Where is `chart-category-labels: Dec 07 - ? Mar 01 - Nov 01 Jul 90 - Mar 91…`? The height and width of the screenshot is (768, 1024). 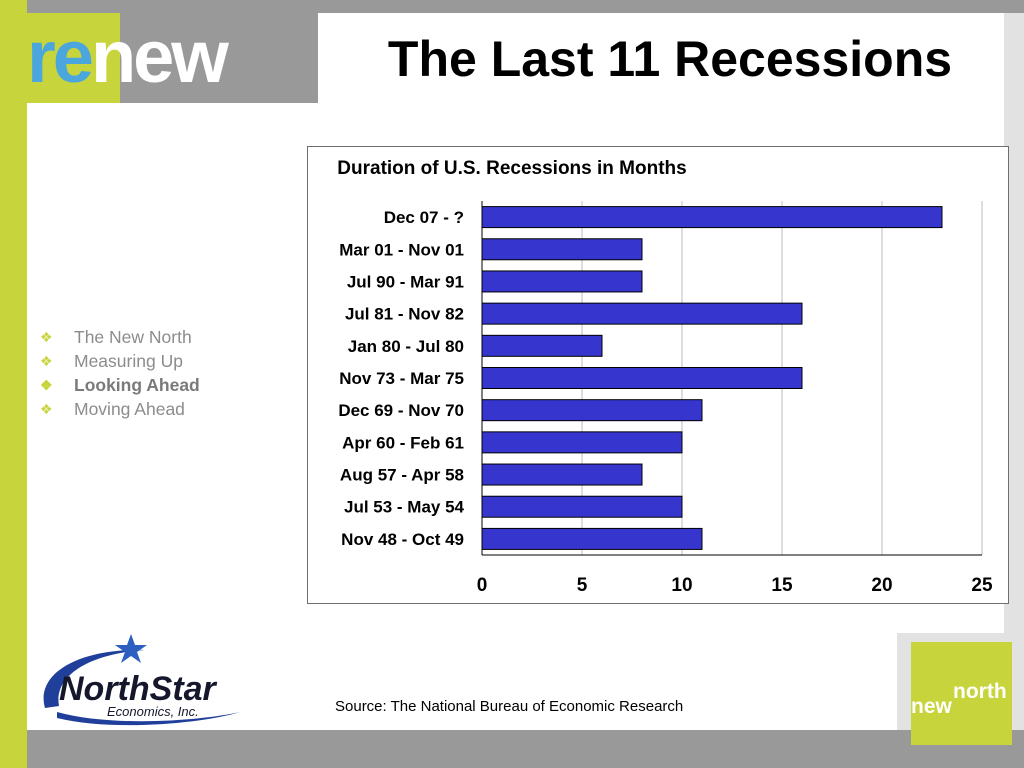 chart-category-labels: Dec 07 - ? Mar 01 - Nov 01 Jul 90 - Mar 91… is located at coordinates (401, 378).